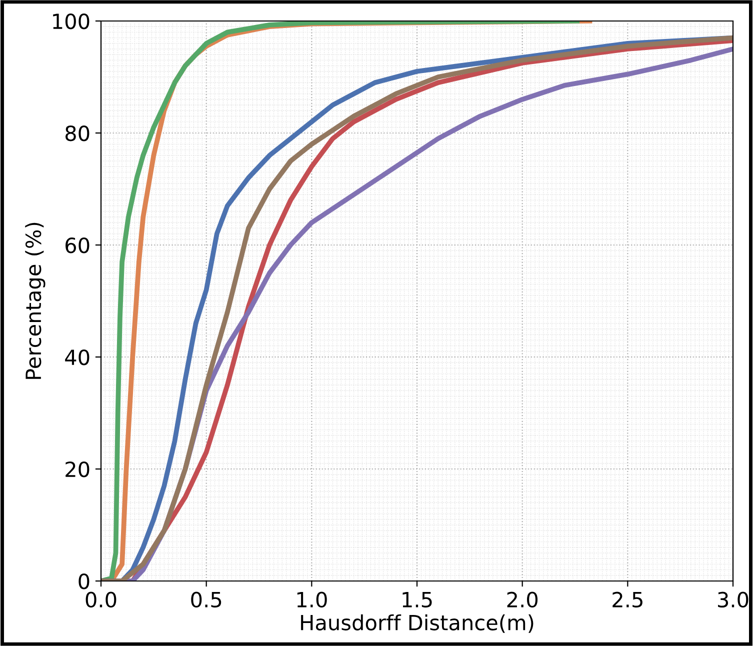  What do you see at coordinates (35, 300) in the screenshot?
I see `y-axis-title: Percentage (%)` at bounding box center [35, 300].